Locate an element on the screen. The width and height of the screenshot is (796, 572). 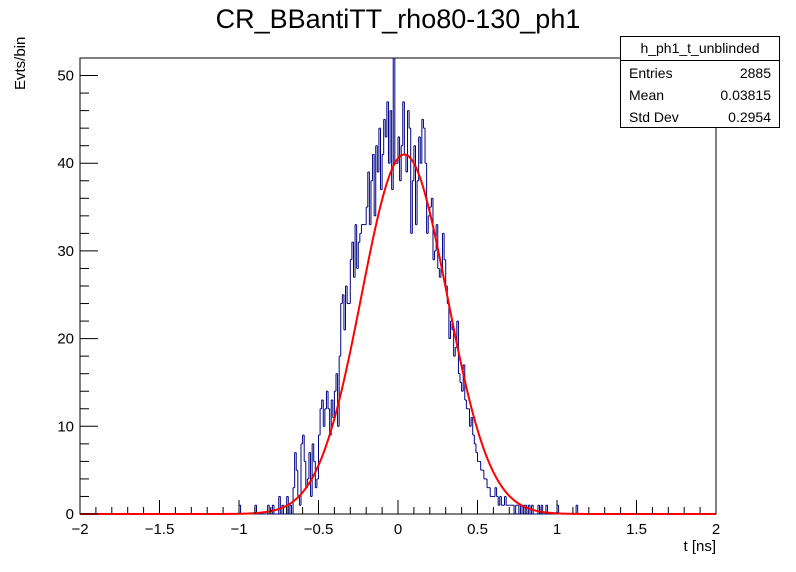
x-tick-label: 1 is located at coordinates (557, 529).